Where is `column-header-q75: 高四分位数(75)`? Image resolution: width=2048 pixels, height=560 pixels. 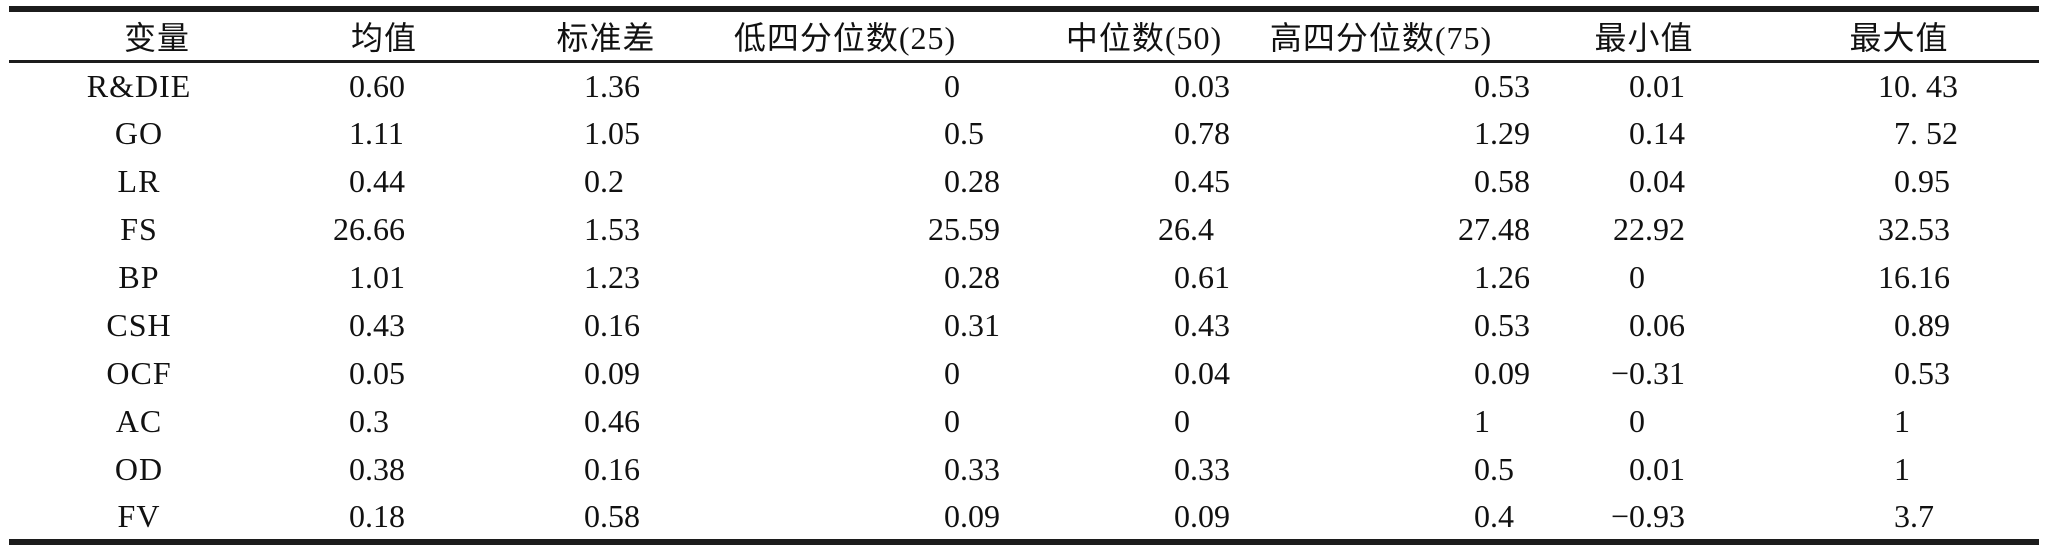
column-header-q75: 高四分位数(75) is located at coordinates (1381, 36).